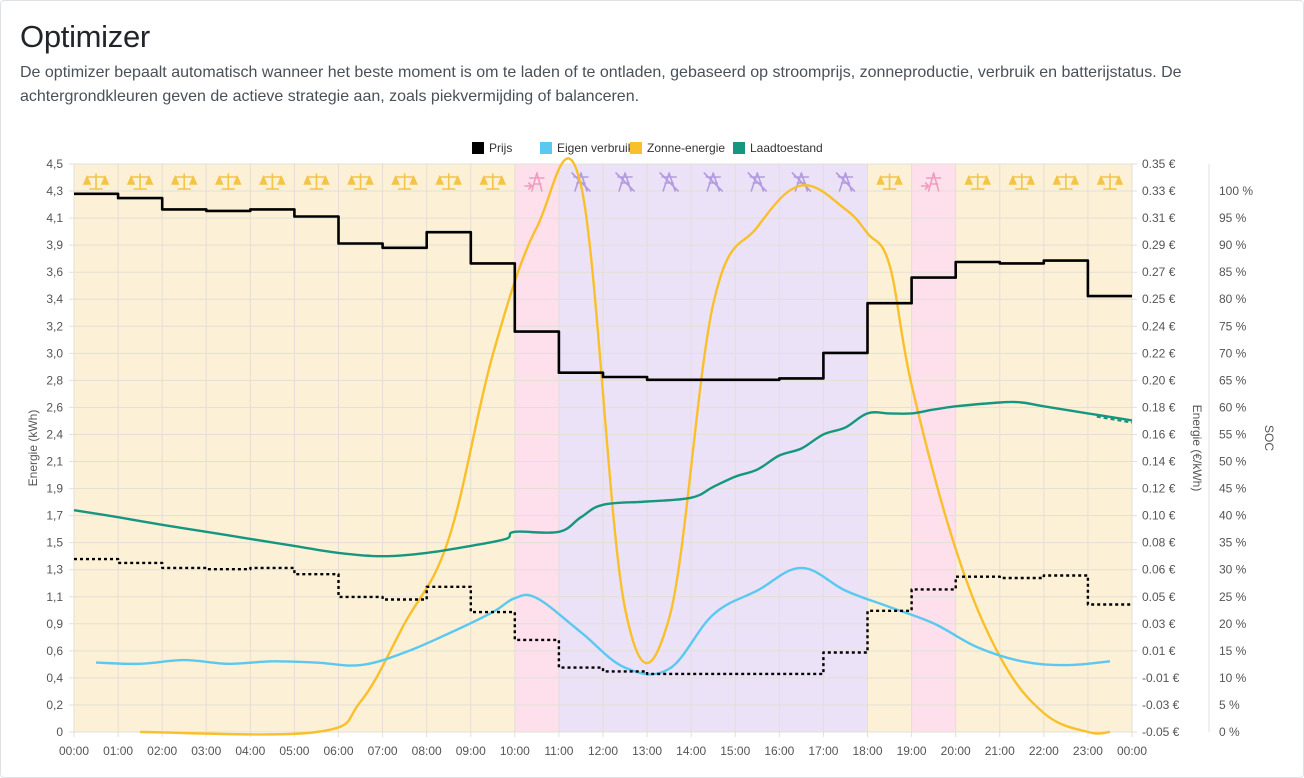 Image resolution: width=1304 pixels, height=778 pixels. I want to click on y-left-tick-label: 0, so click(59, 732).